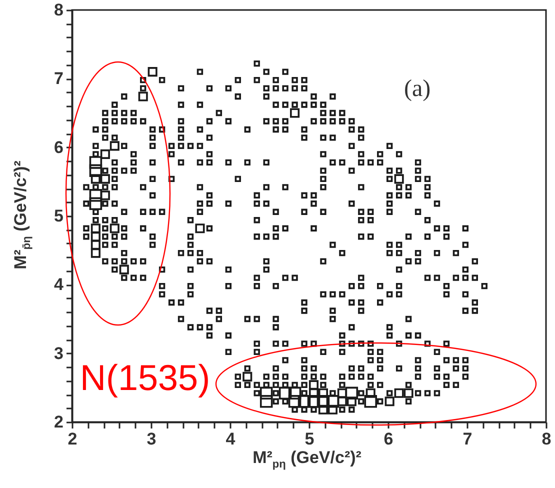  I want to click on x-tick-label: 7, so click(467, 439).